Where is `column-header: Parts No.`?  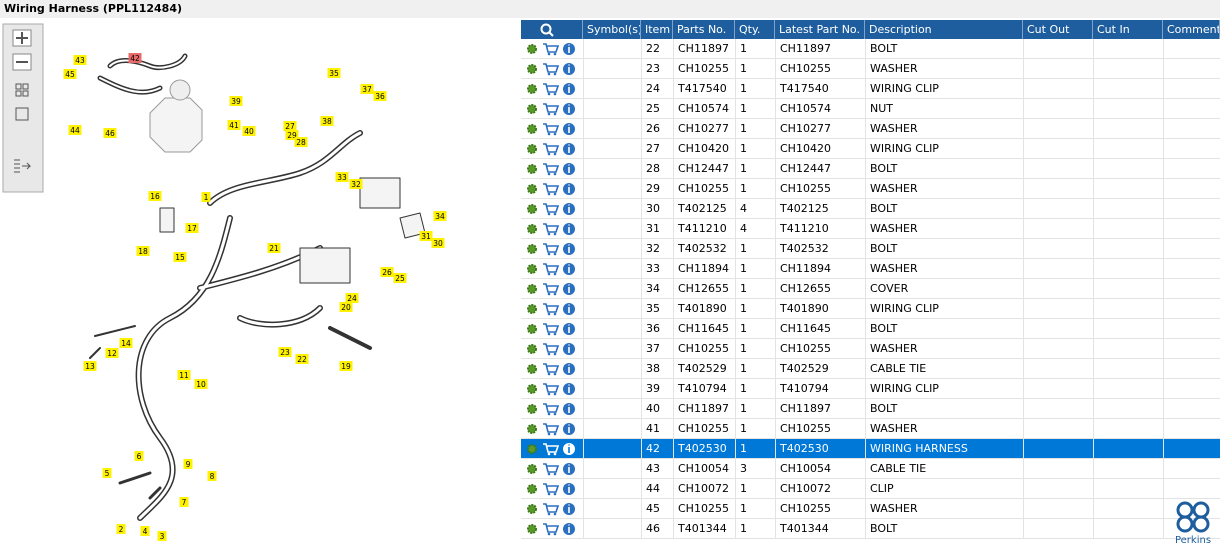 column-header: Parts No. is located at coordinates (704, 30).